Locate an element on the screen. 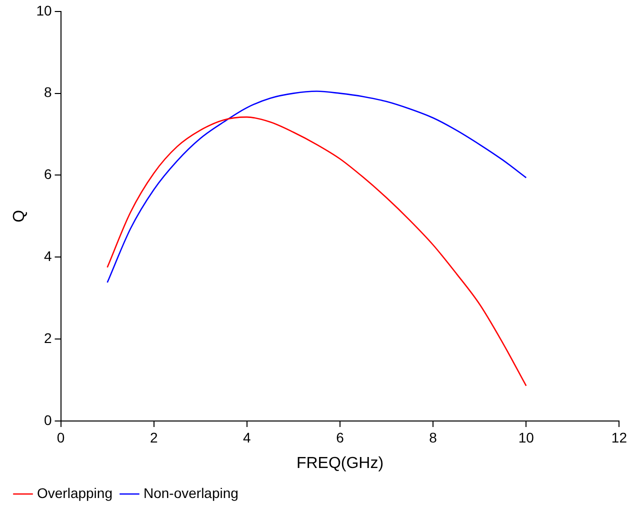 The image size is (630, 511). y-tick-label: 8 is located at coordinates (48, 92).